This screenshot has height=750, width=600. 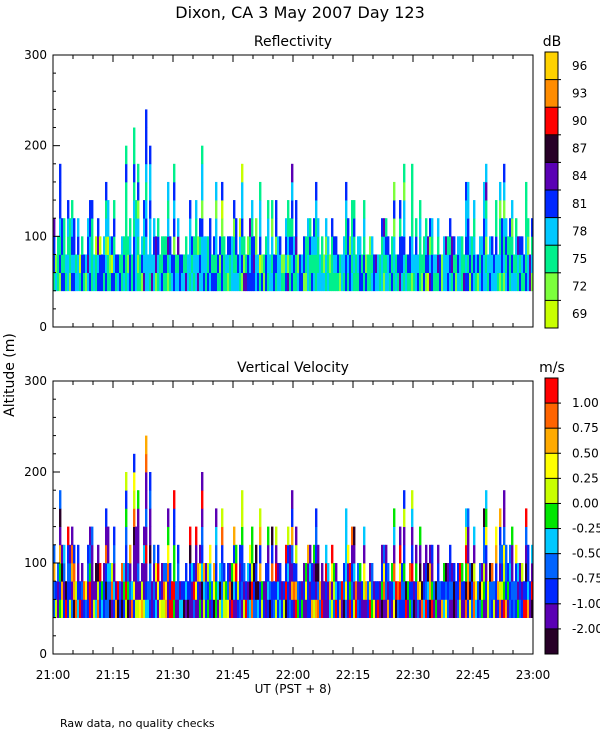 What do you see at coordinates (533, 675) in the screenshot?
I see `x-tick-label: 23:00` at bounding box center [533, 675].